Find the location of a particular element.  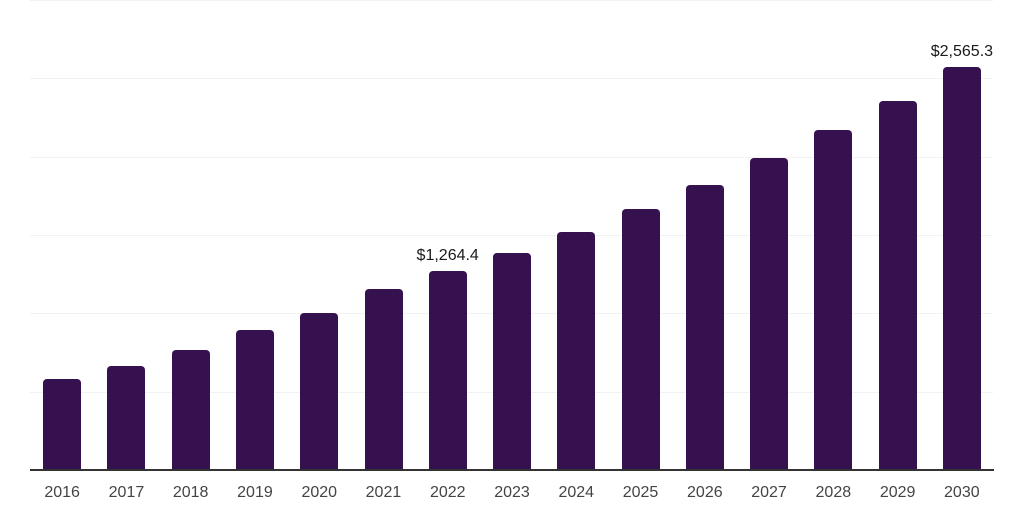

x-tick-2029: 2029 is located at coordinates (897, 492).